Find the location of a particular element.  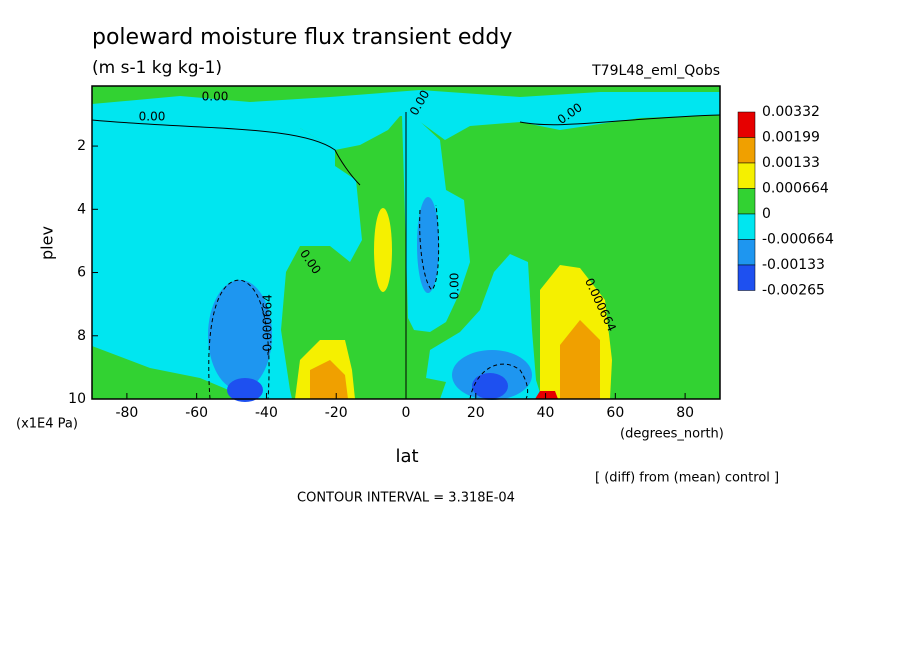

x-tick-label: -40 is located at coordinates (266, 413).